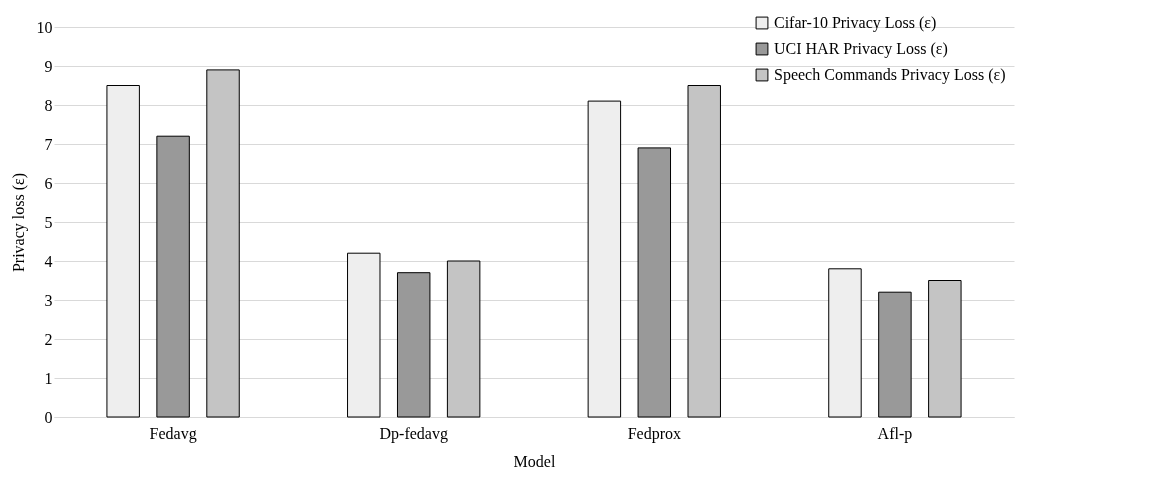 Image resolution: width=1150 pixels, height=492 pixels. I want to click on x-axis-title: Model, so click(534, 461).